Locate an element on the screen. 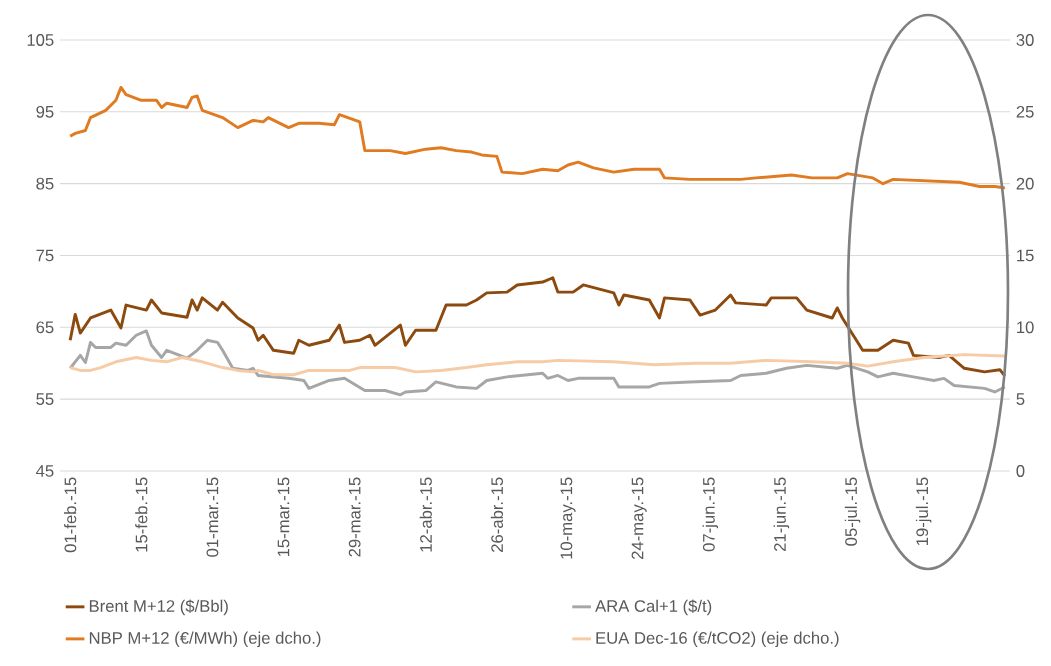  y2-tick-label: 15 is located at coordinates (1025, 255).